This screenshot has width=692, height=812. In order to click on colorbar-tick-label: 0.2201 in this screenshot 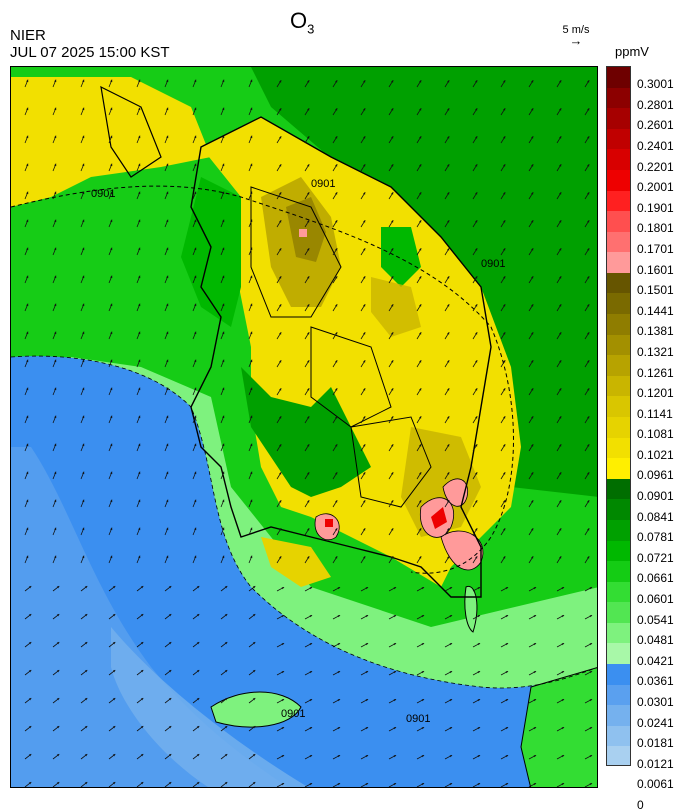, I will do `click(655, 166)`.